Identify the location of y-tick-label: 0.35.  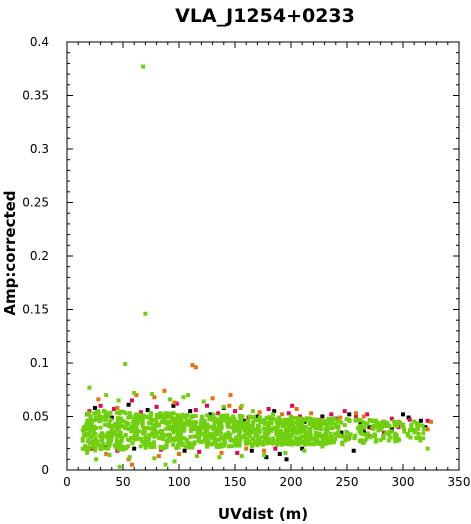
(35, 96).